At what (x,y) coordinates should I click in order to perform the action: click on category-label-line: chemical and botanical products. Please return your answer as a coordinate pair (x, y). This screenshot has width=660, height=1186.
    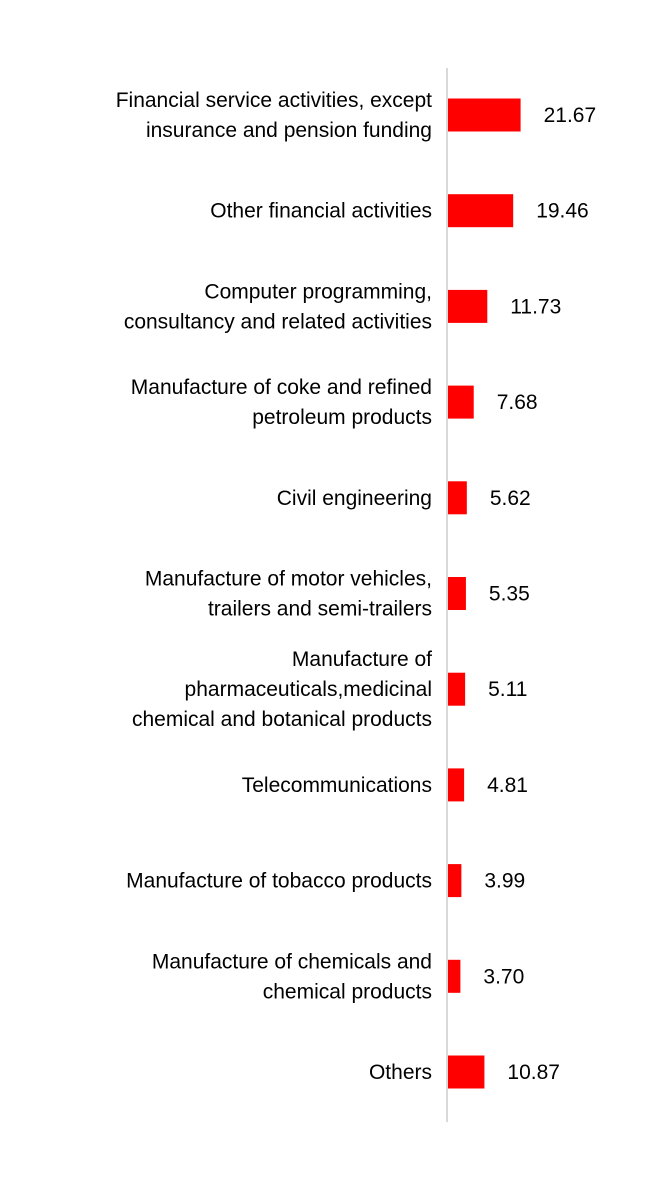
    Looking at the image, I should click on (282, 719).